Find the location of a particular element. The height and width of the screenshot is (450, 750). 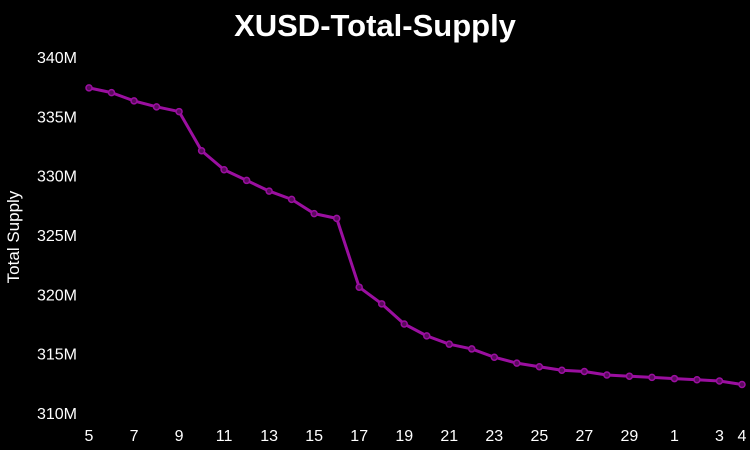

x-tick-label: 17 is located at coordinates (359, 436).